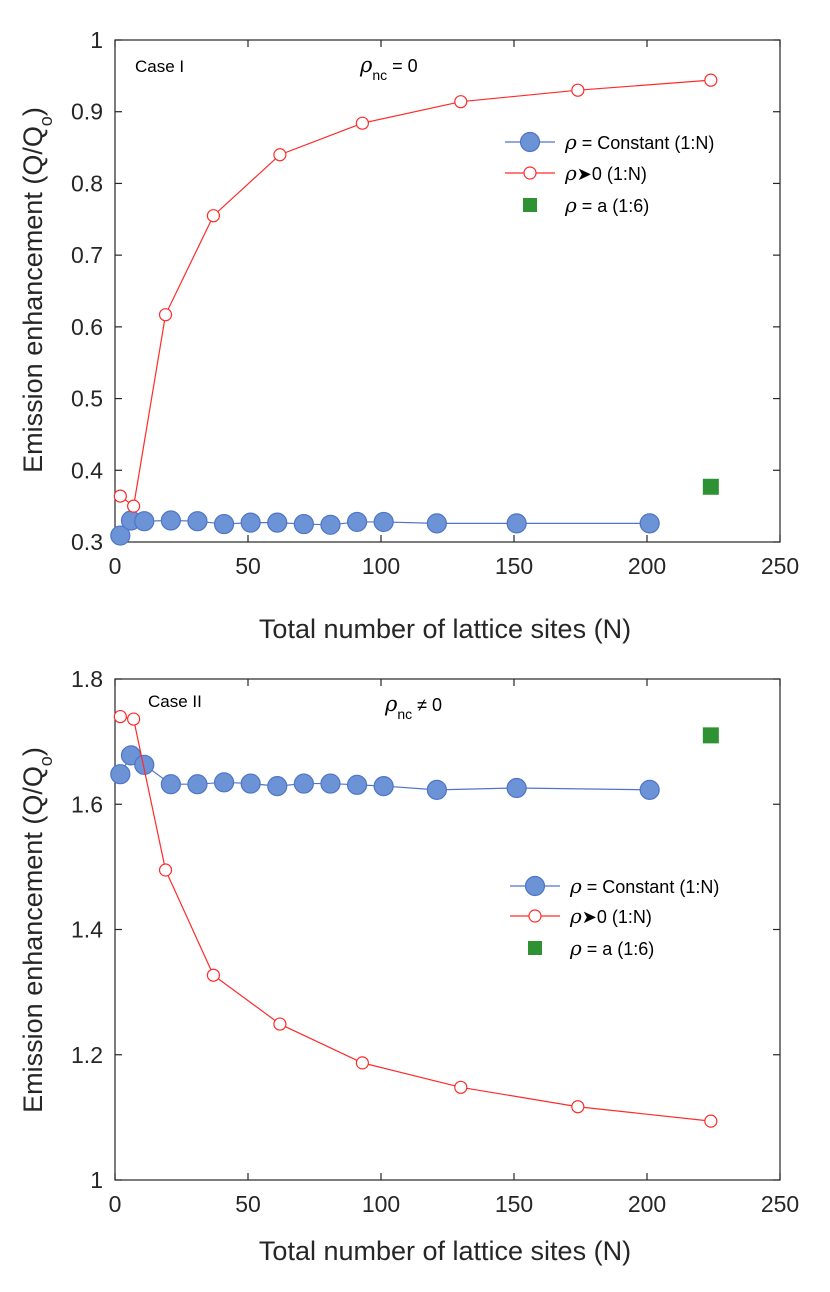  I want to click on case-annotation: Case II, so click(175, 701).